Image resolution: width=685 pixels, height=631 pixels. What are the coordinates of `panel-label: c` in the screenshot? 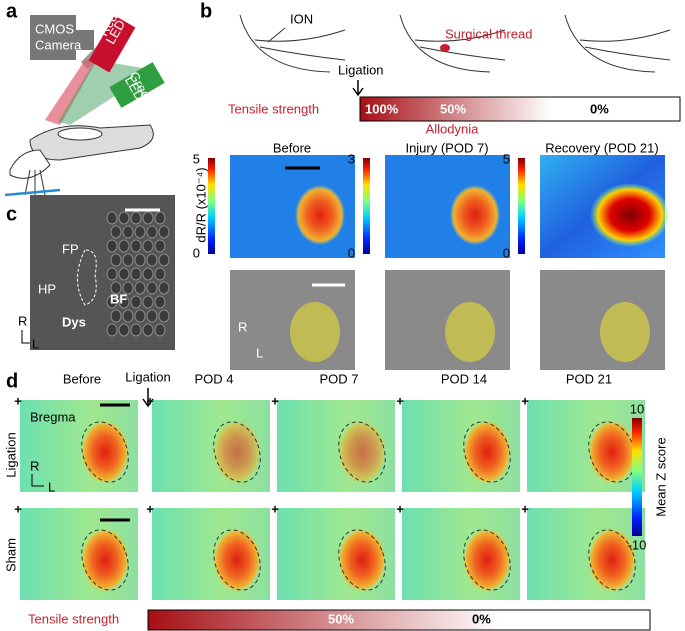 It's located at (11, 214).